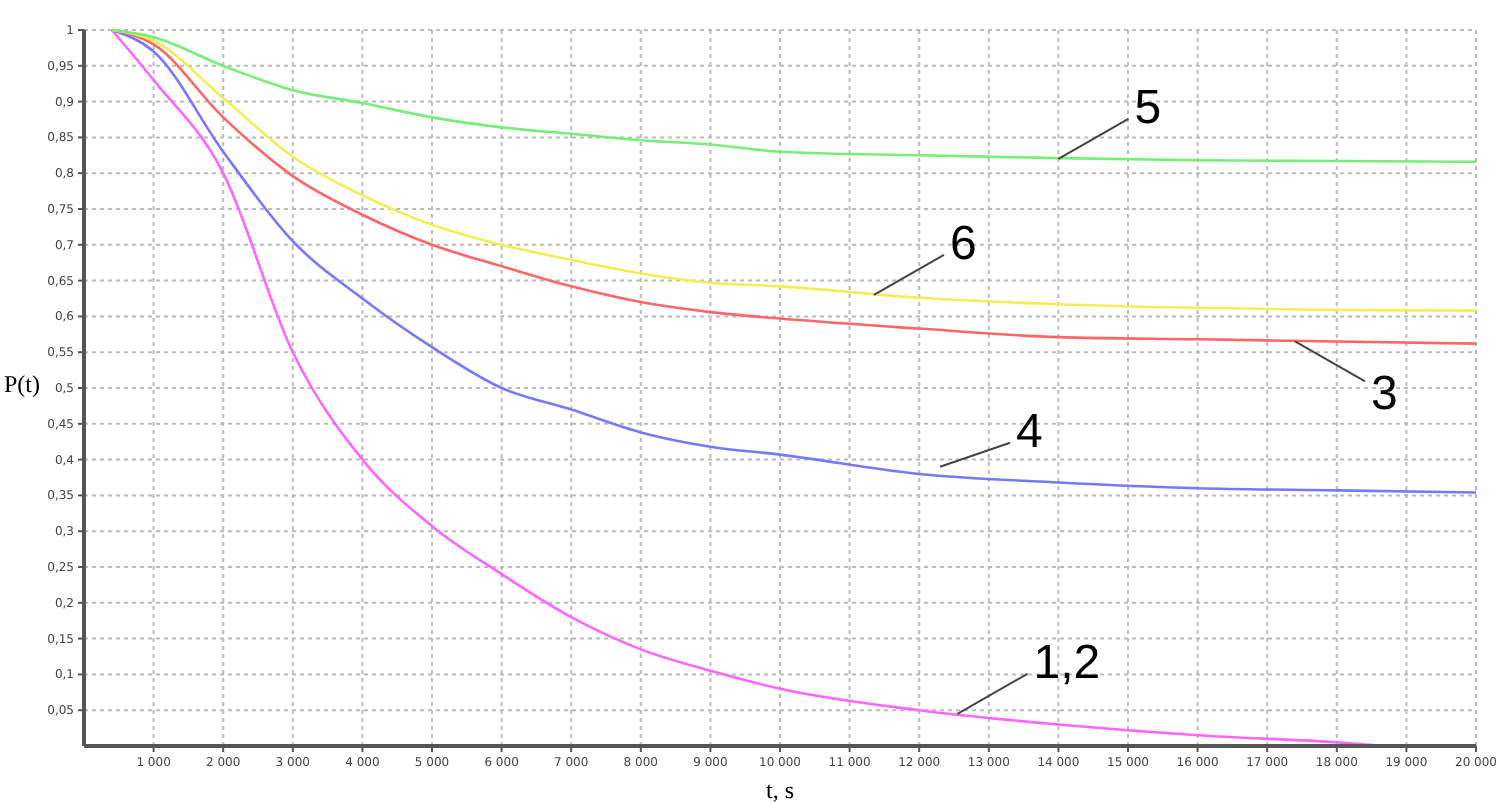 The height and width of the screenshot is (802, 1510). I want to click on annotation: 3, so click(1384, 394).